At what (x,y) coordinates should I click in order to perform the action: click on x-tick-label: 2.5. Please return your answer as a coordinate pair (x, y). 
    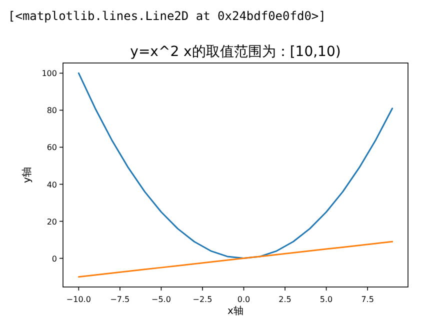
    Looking at the image, I should click on (285, 299).